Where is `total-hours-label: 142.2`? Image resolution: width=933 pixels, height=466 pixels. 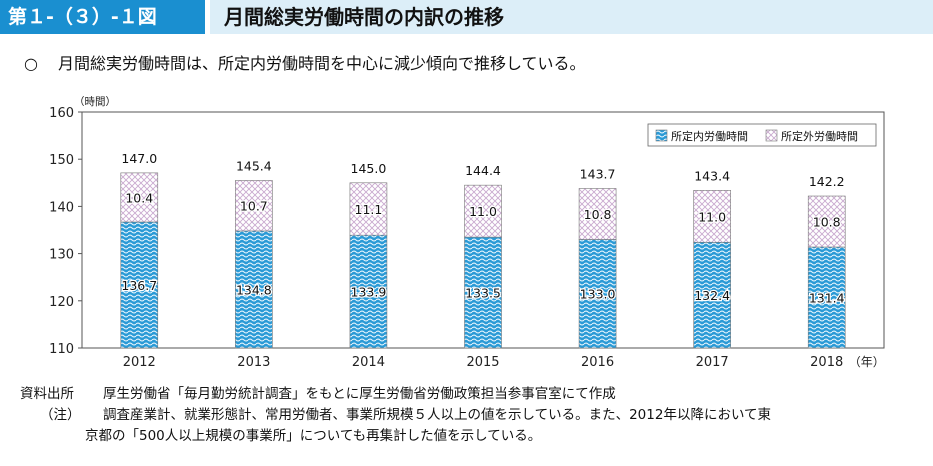
total-hours-label: 142.2 is located at coordinates (827, 181).